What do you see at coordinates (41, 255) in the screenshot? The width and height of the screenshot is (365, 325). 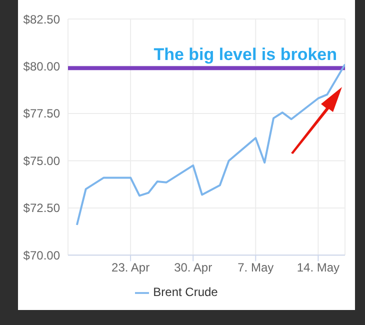 I see `y-tick-label: $70.00` at bounding box center [41, 255].